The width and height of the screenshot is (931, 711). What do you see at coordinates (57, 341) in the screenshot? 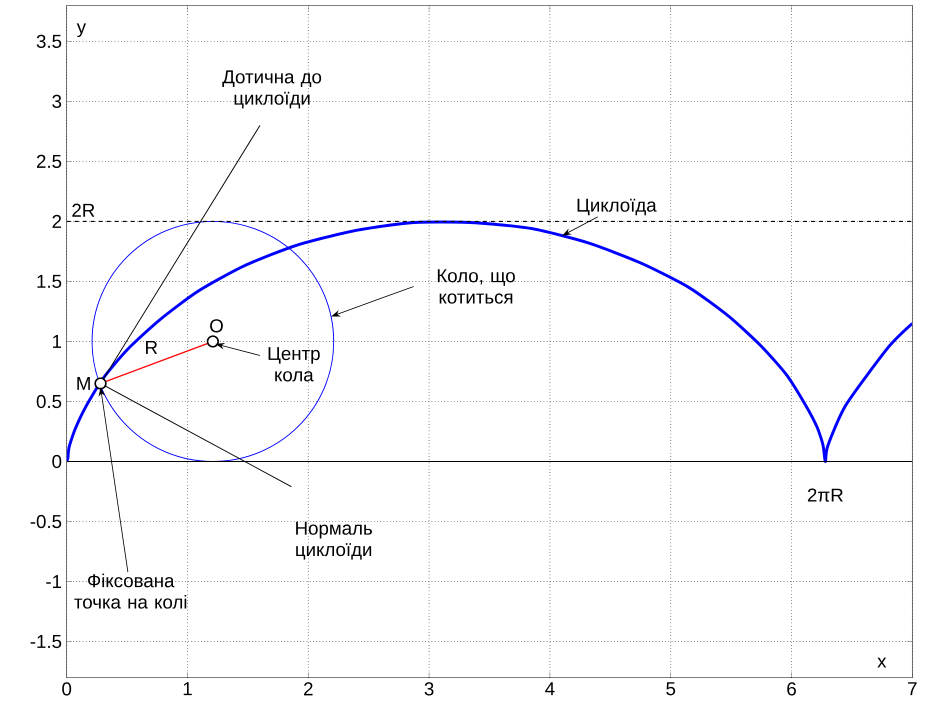
I see `y-tick-label: 1` at bounding box center [57, 341].